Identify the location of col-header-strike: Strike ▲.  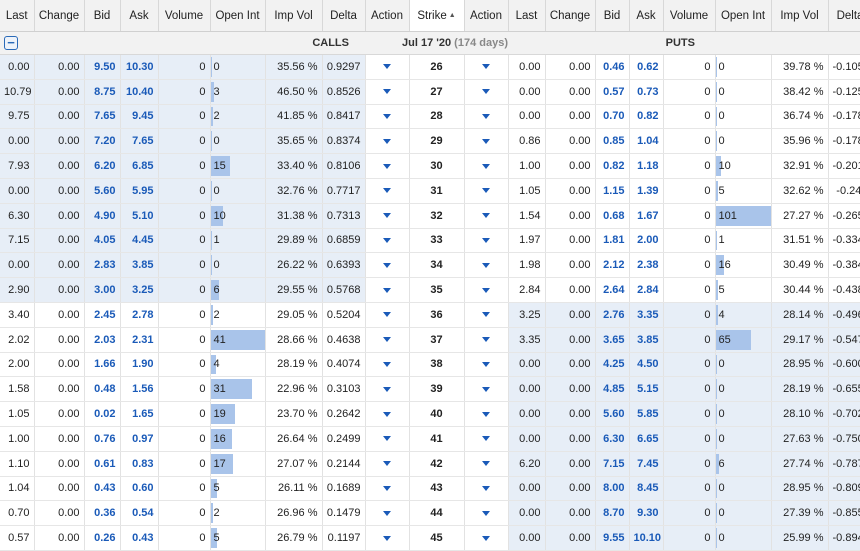
(437, 16).